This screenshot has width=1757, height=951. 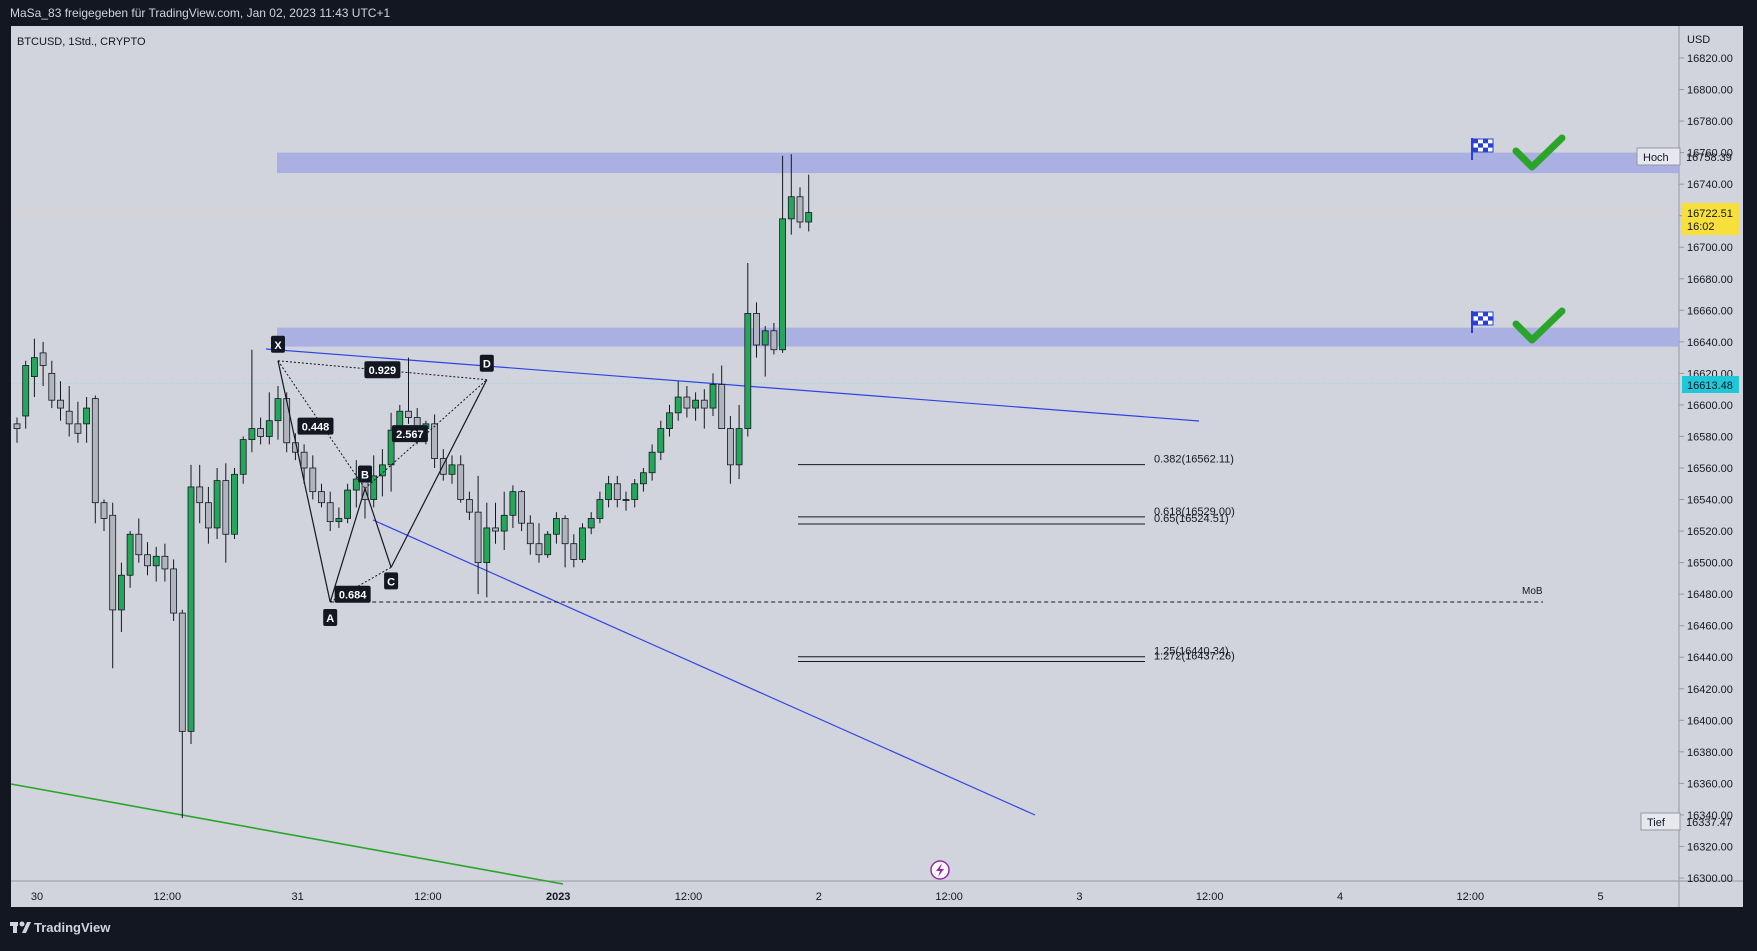 What do you see at coordinates (704, 667) in the screenshot?
I see `lower-trendline` at bounding box center [704, 667].